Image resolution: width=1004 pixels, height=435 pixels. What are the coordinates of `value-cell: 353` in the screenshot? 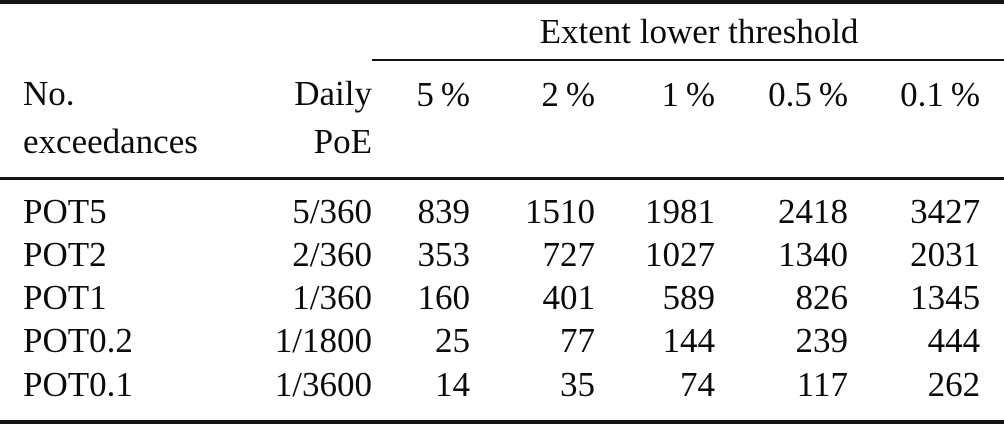 It's located at (444, 254).